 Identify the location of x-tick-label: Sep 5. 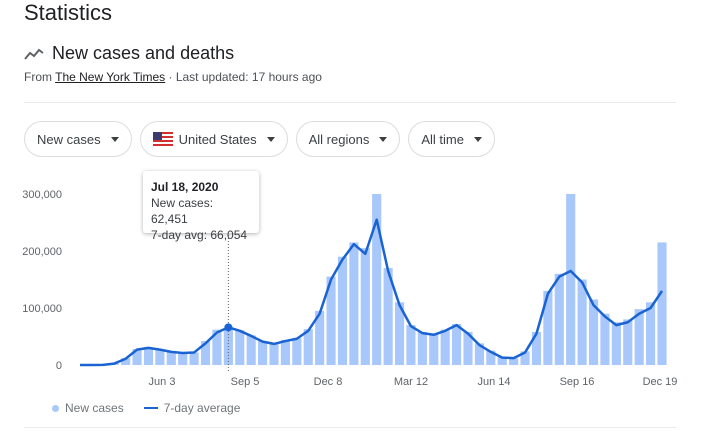
(245, 382).